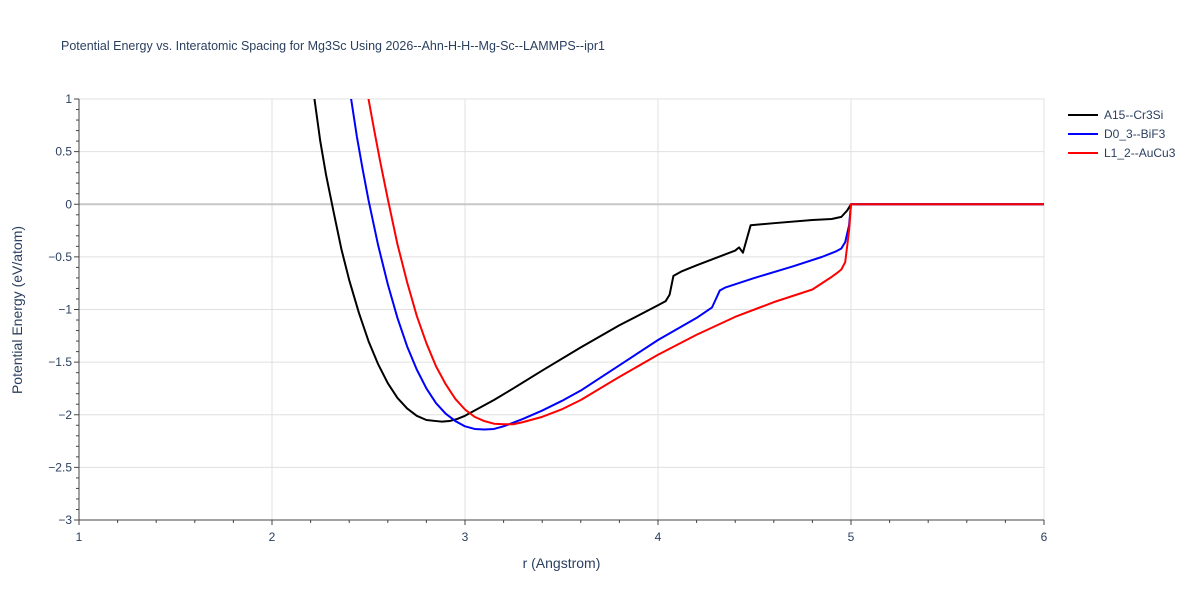 Image resolution: width=1200 pixels, height=605 pixels. Describe the element at coordinates (1133, 115) in the screenshot. I see `legend-label: A15--Cr3Si` at that location.